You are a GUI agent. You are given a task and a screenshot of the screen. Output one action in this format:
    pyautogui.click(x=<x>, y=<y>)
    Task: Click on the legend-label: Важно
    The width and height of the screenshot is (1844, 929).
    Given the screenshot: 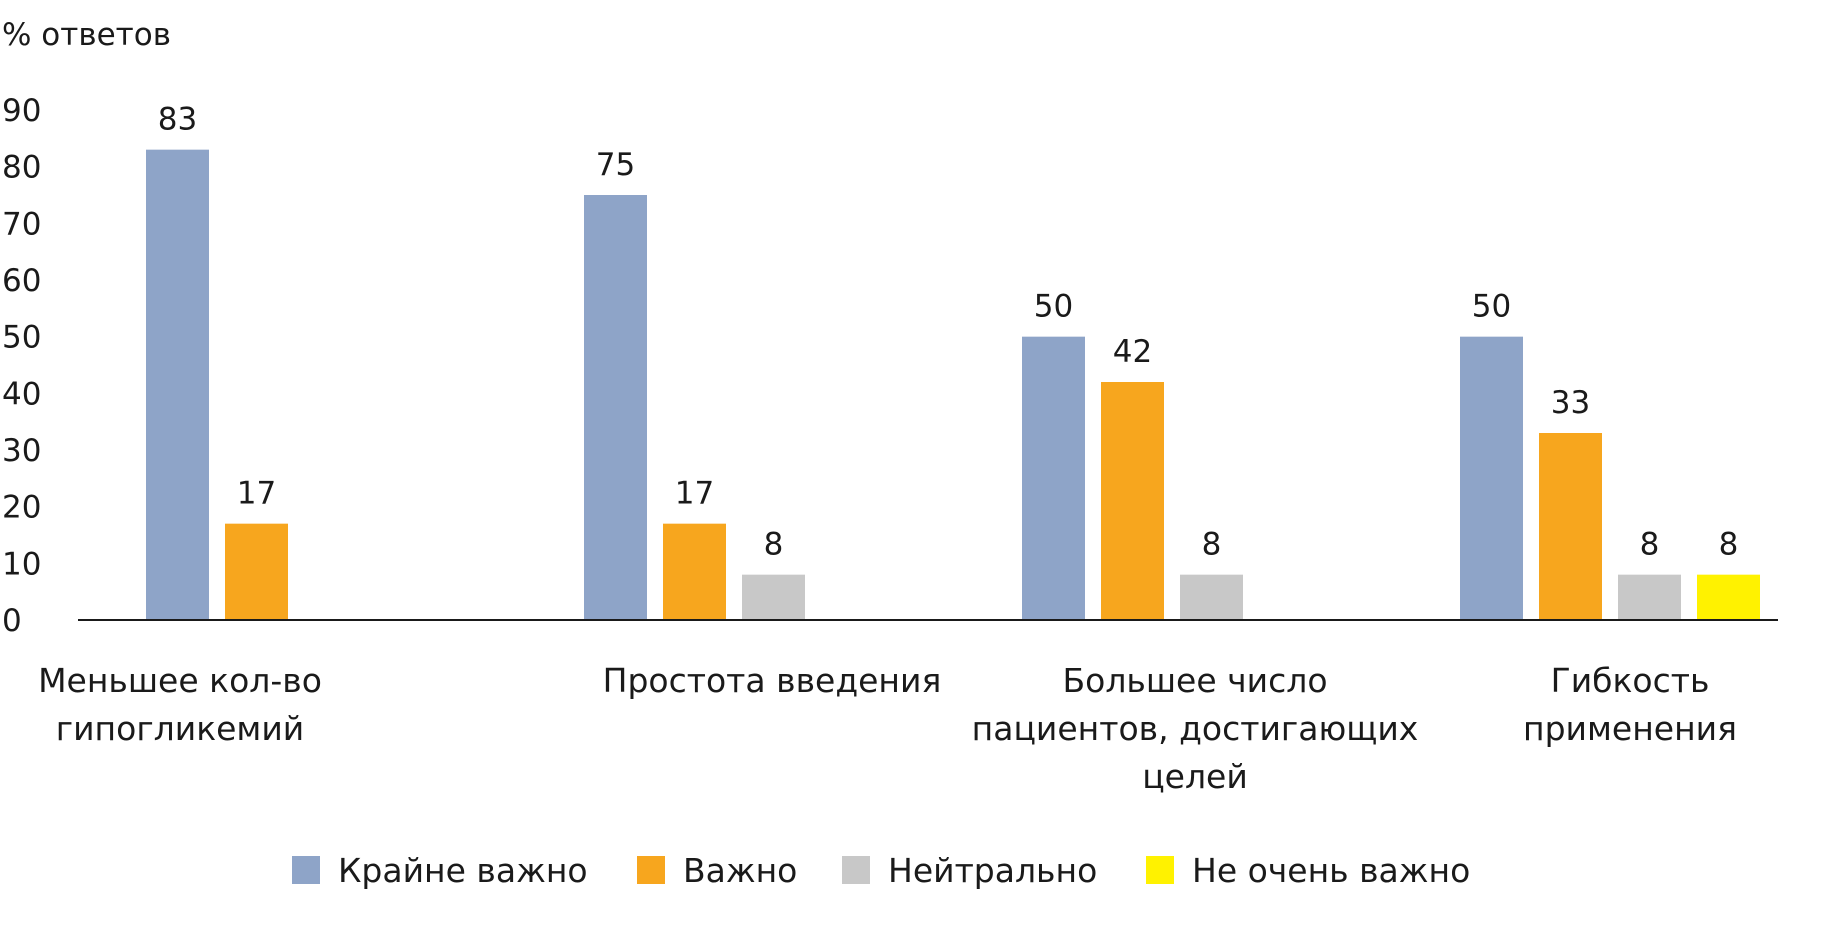 What is the action you would take?
    pyautogui.click(x=740, y=870)
    